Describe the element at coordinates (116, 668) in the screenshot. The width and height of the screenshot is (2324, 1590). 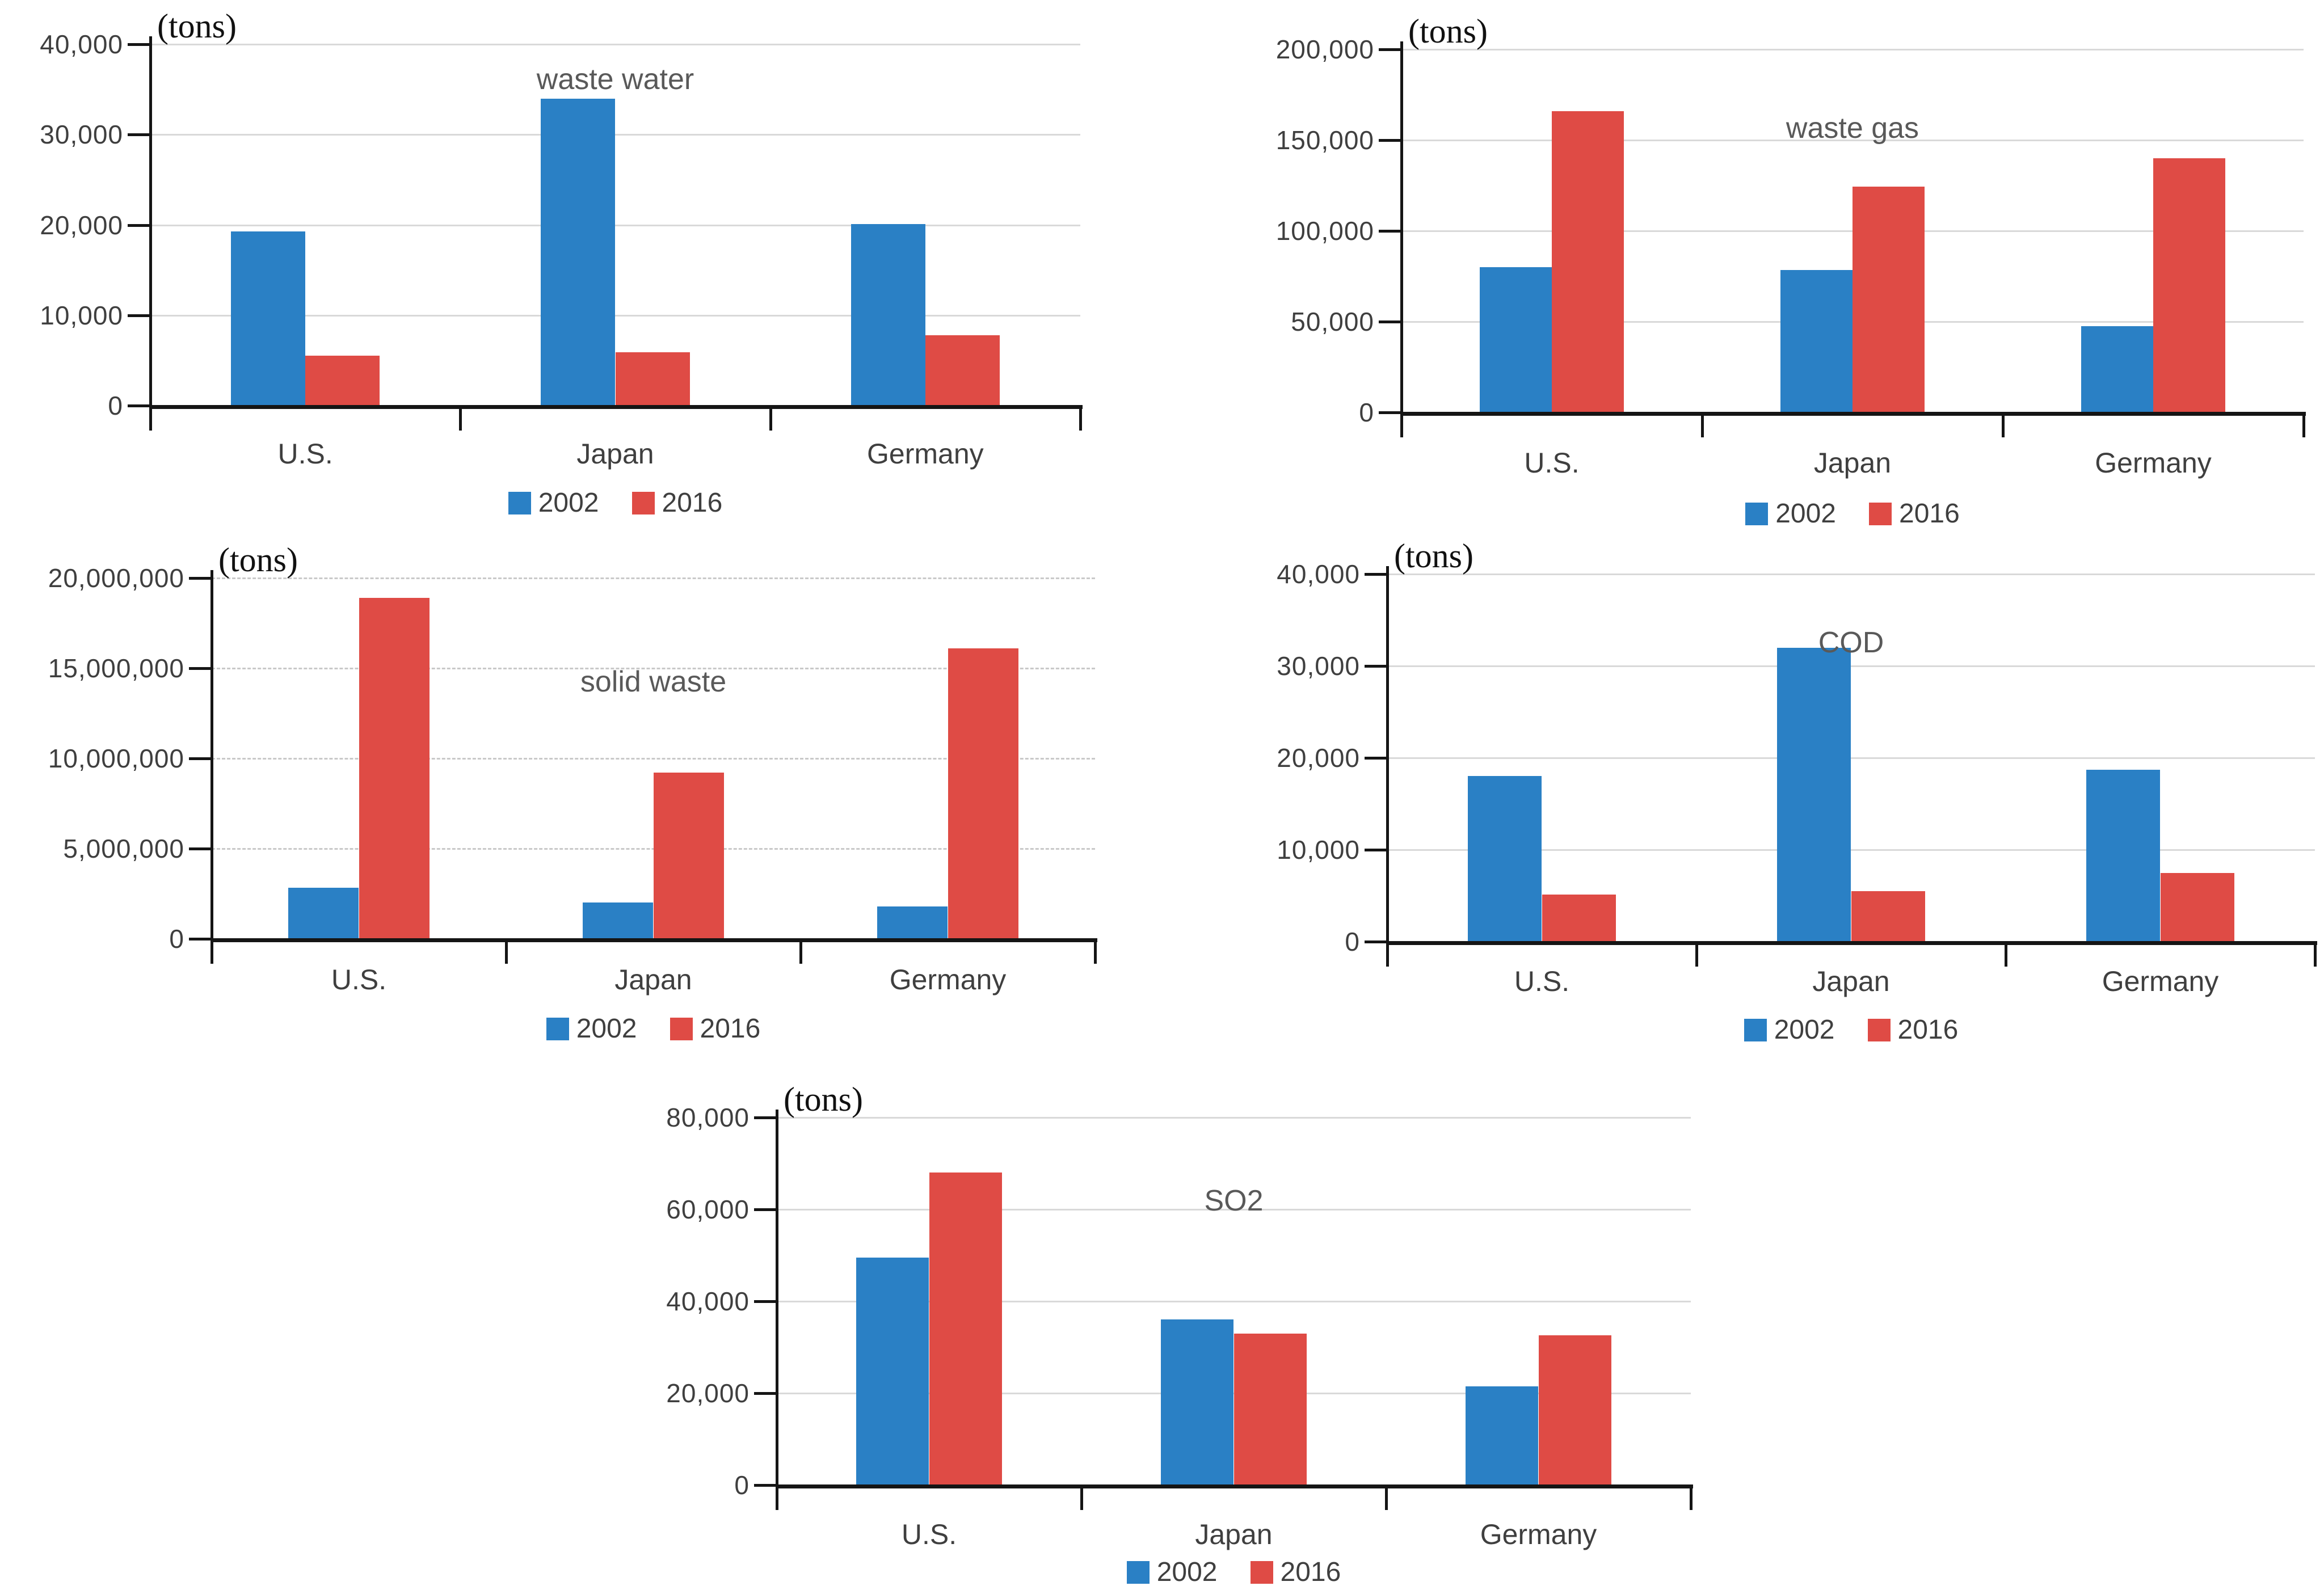
I see `y-tick-label: 15,000,000` at that location.